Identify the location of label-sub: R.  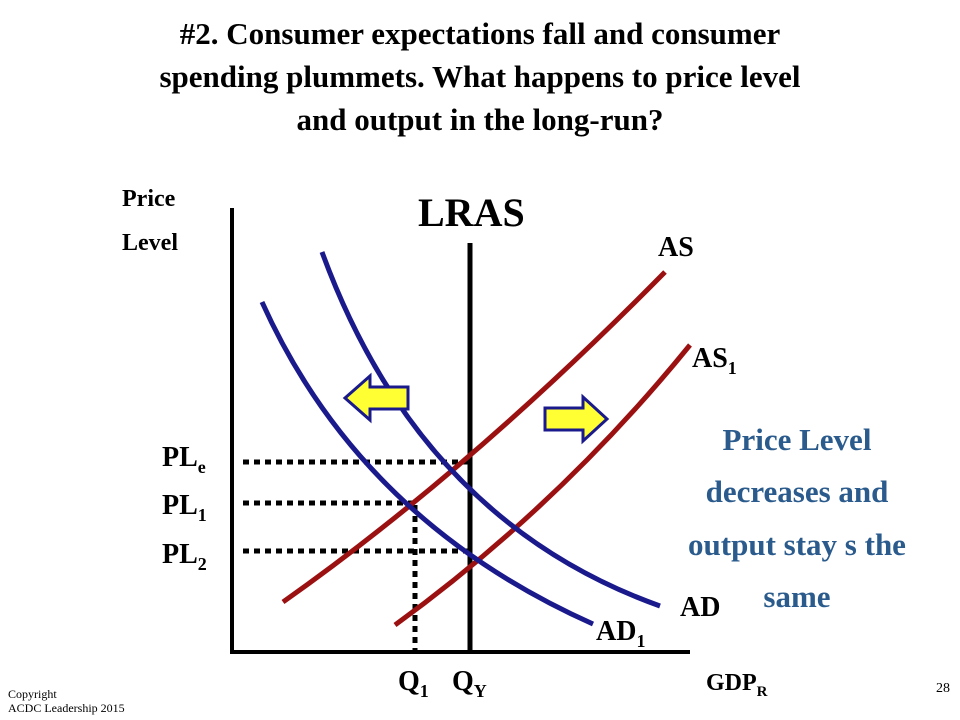
(762, 692).